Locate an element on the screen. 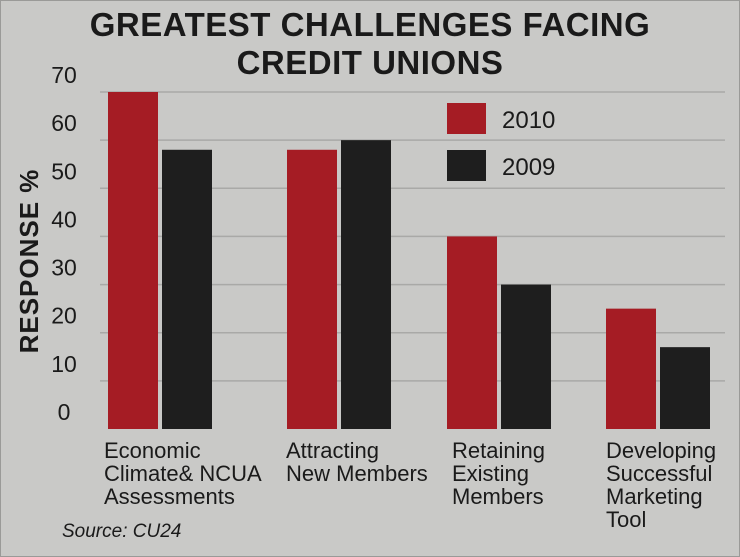 This screenshot has height=557, width=740. category-label-2: Retaining Existing Members is located at coordinates (498, 473).